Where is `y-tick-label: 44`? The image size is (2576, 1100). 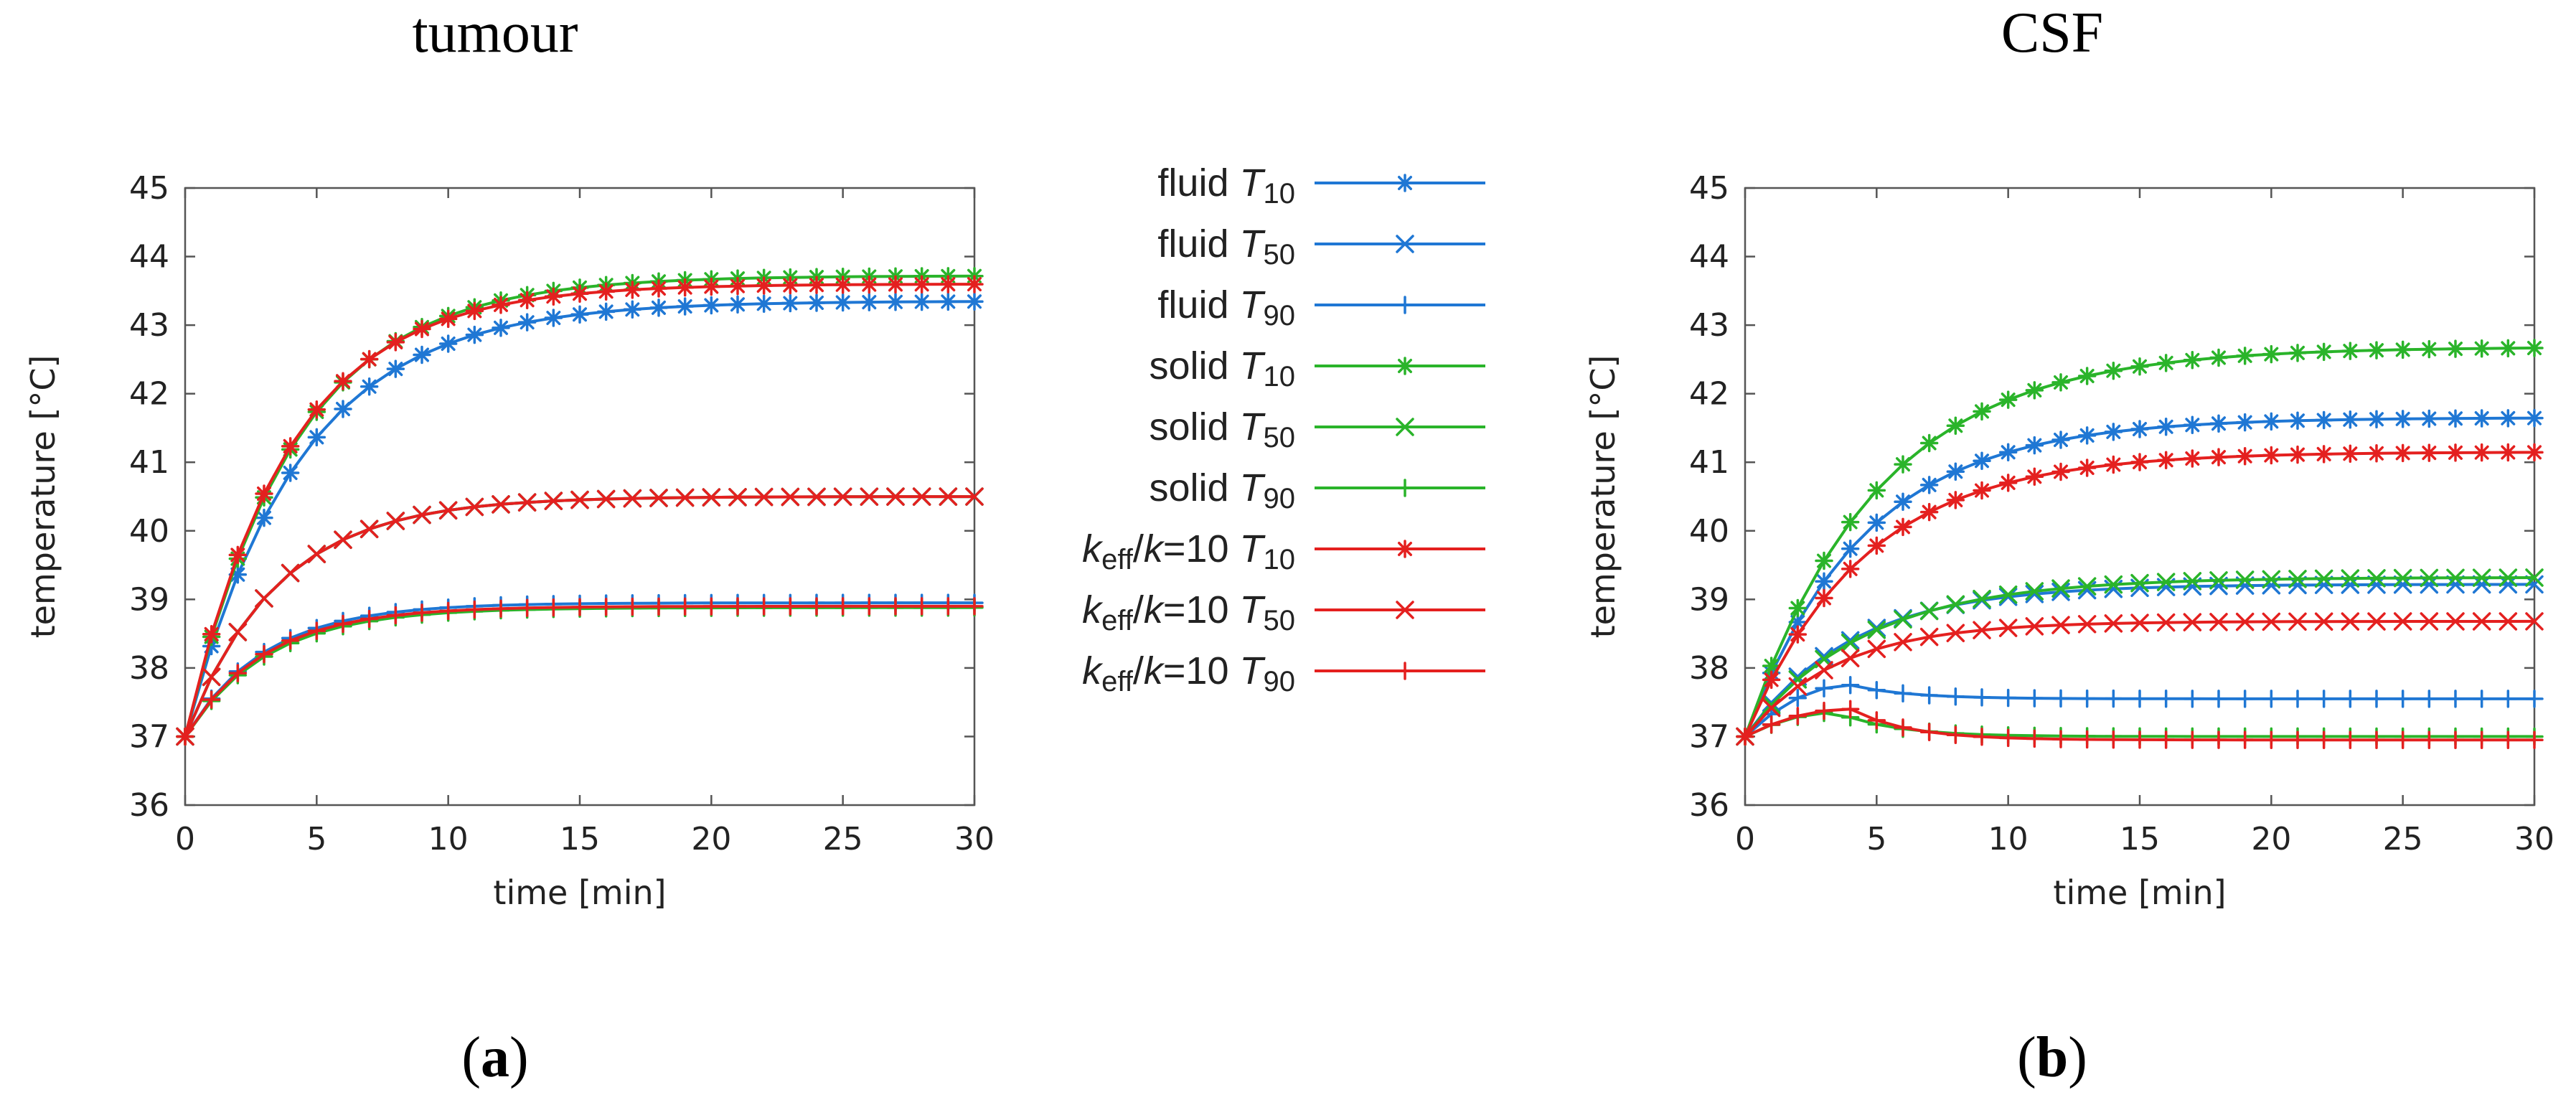
y-tick-label: 44 is located at coordinates (149, 257).